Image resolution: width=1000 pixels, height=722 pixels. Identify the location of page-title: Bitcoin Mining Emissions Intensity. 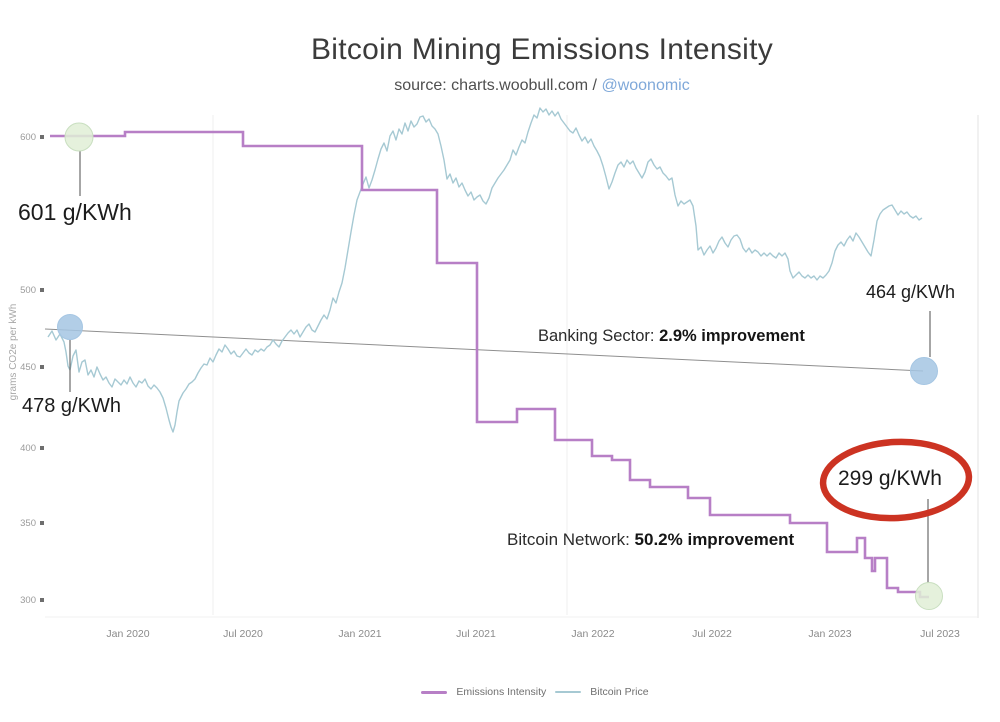
(542, 49).